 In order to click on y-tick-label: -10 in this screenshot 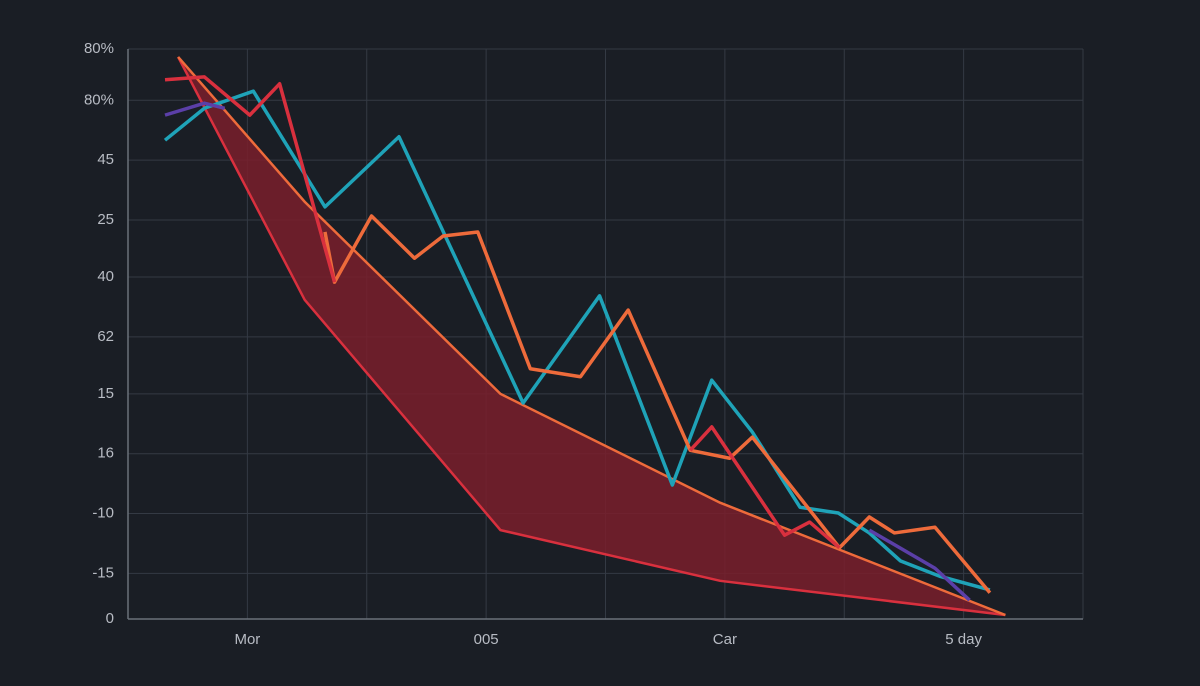, I will do `click(103, 513)`.